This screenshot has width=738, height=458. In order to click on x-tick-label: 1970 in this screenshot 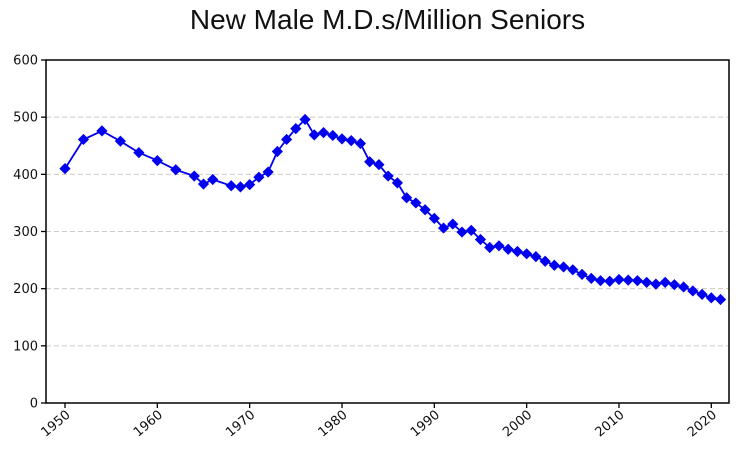, I will do `click(240, 424)`.